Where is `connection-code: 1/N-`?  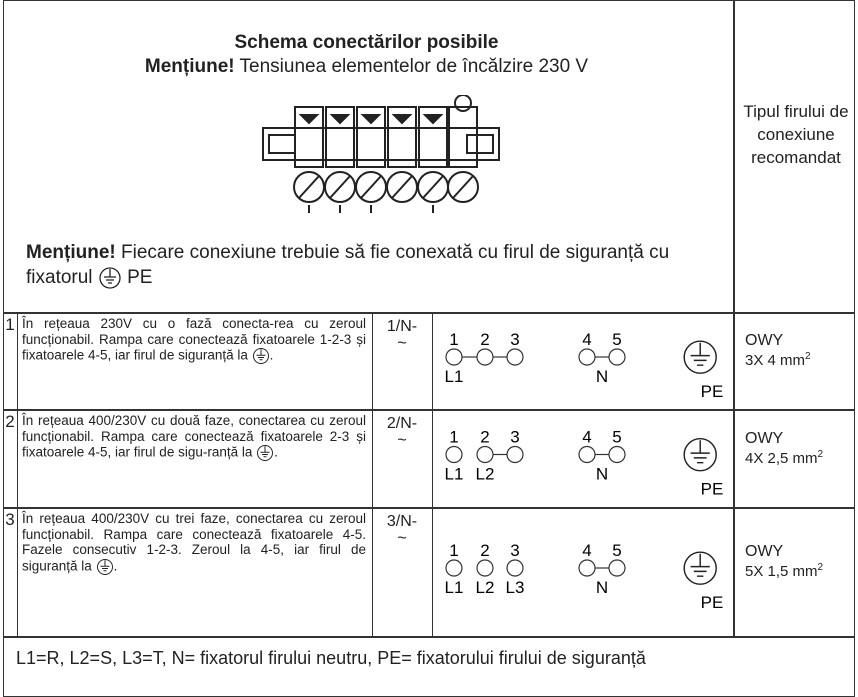 connection-code: 1/N- is located at coordinates (402, 326).